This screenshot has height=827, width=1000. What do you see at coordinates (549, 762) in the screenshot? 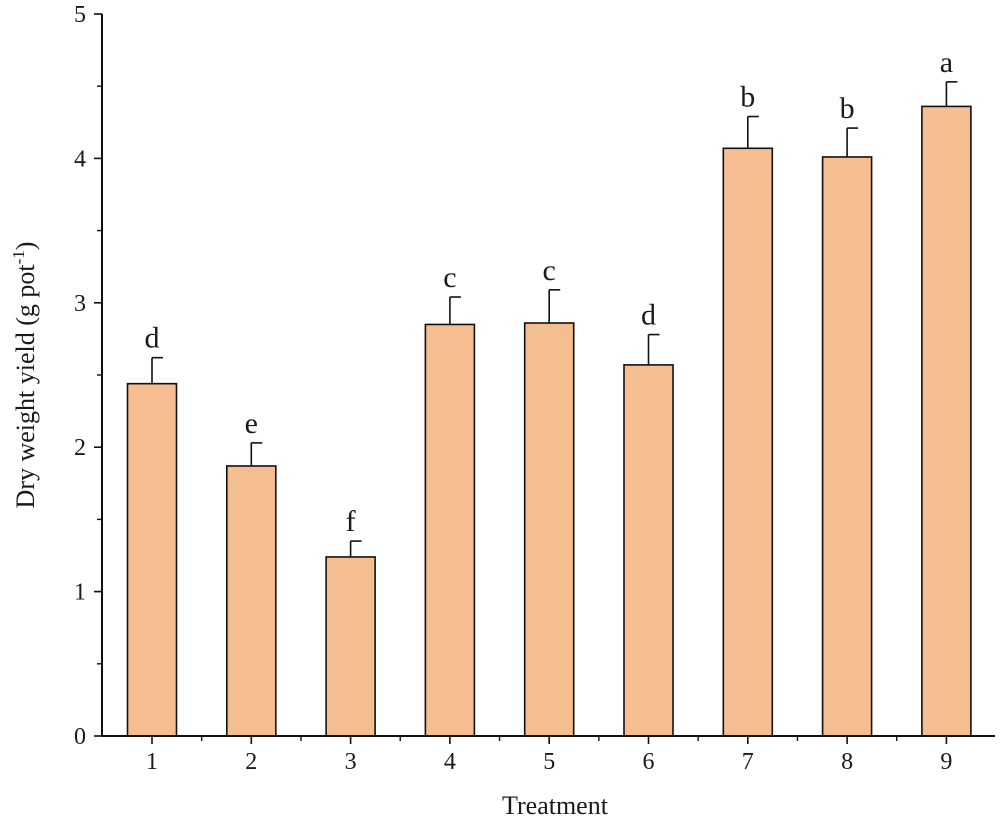
I see `x-tick-label-5: 5` at bounding box center [549, 762].